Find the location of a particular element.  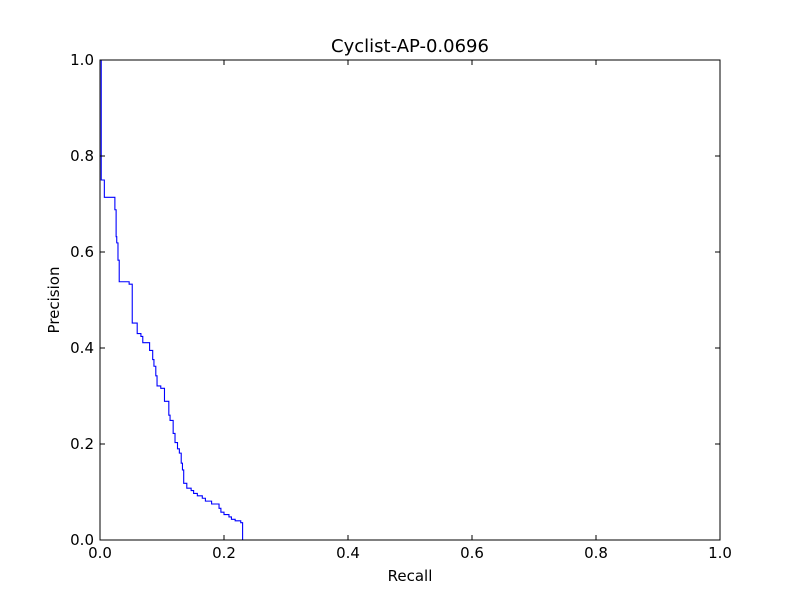

y-tick-label: 1.0 is located at coordinates (82, 60).